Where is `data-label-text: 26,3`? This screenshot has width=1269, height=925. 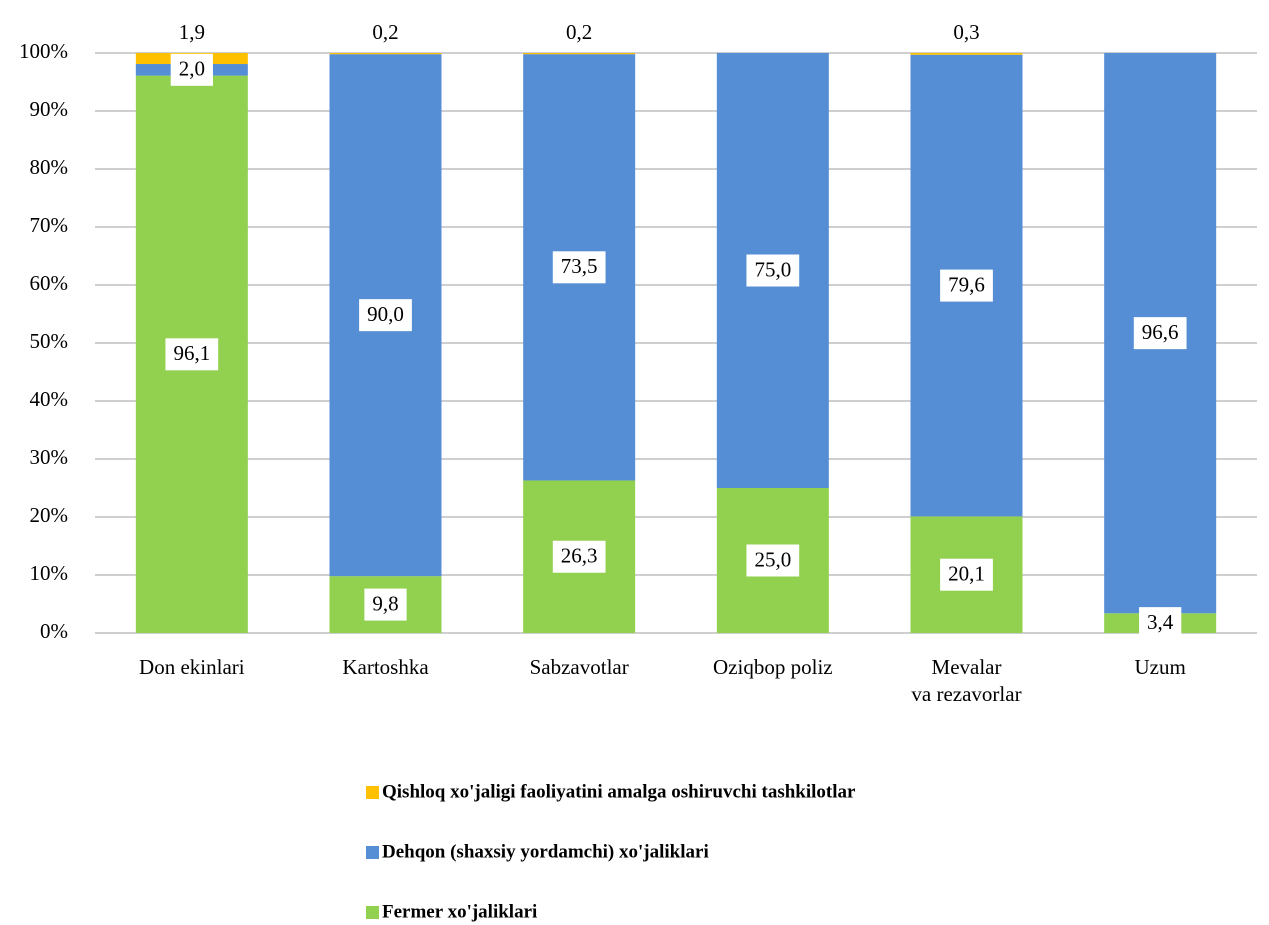
data-label-text: 26,3 is located at coordinates (579, 556).